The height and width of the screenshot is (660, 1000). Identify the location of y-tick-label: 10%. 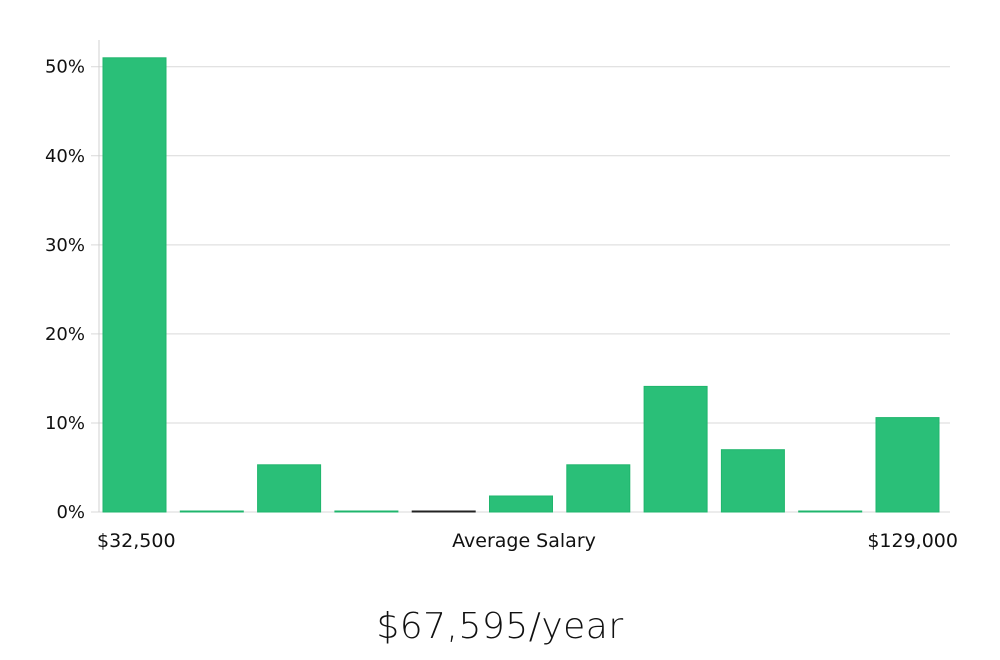
(65, 423).